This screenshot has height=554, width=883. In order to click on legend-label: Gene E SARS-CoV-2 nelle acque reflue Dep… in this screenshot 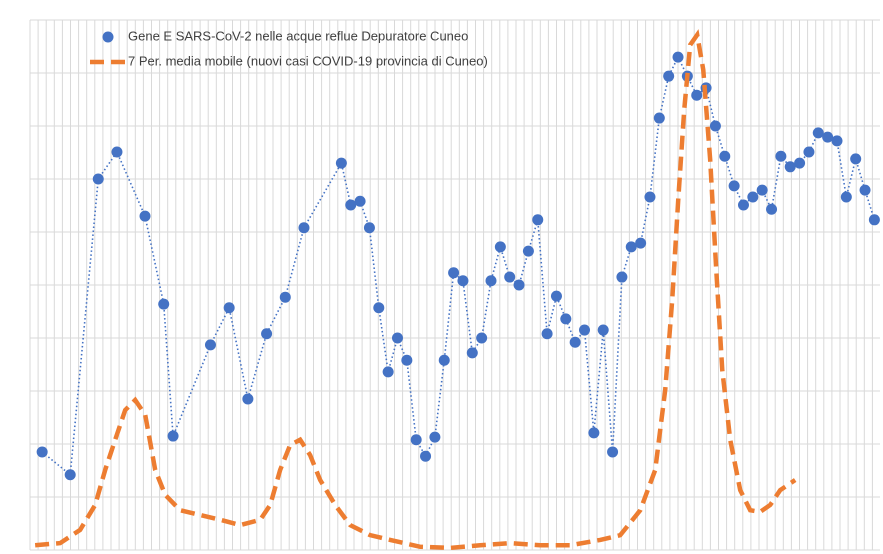, I will do `click(298, 35)`.